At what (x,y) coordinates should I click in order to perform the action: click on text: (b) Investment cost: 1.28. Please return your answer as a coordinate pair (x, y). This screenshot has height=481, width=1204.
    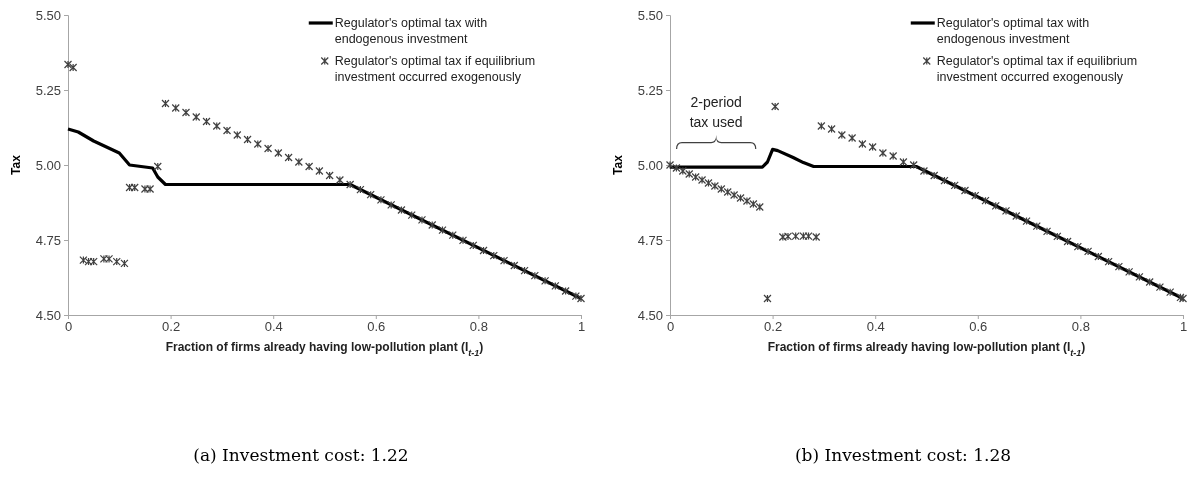
    Looking at the image, I should click on (903, 455).